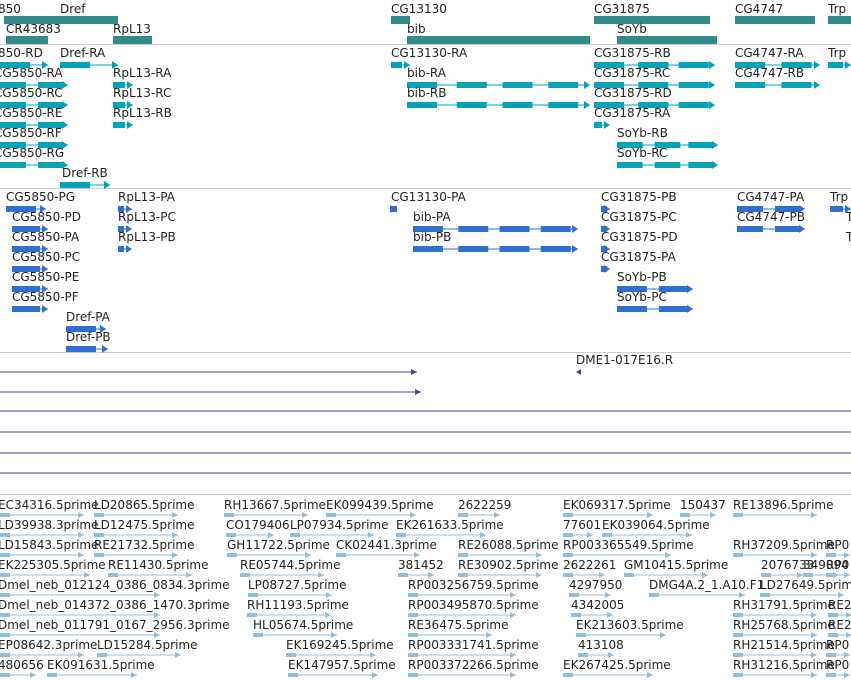 The width and height of the screenshot is (851, 681). Describe the element at coordinates (400, 20) in the screenshot. I see `cg13130-gene-bar` at that location.